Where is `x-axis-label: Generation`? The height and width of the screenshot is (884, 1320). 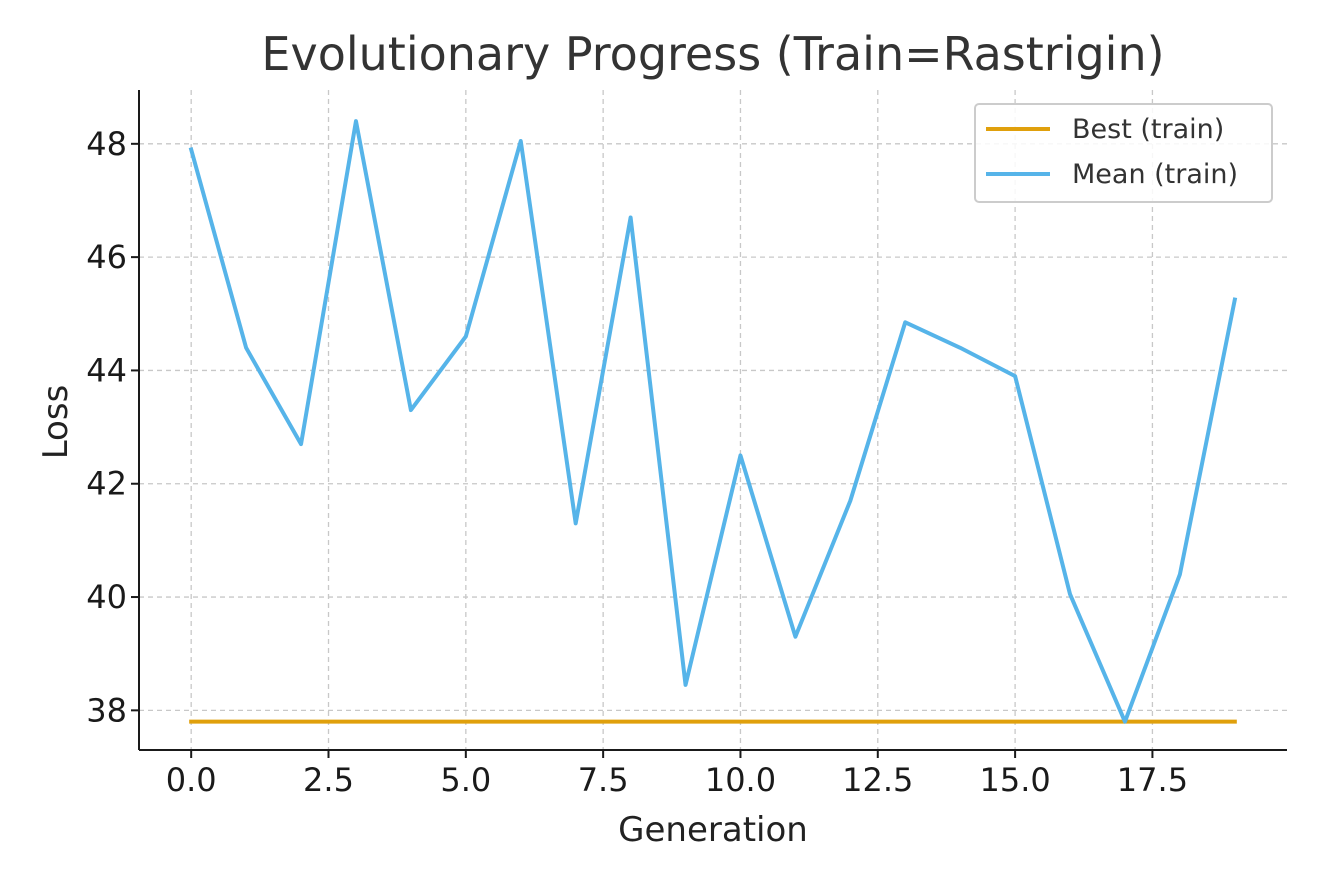 x-axis-label: Generation is located at coordinates (713, 830).